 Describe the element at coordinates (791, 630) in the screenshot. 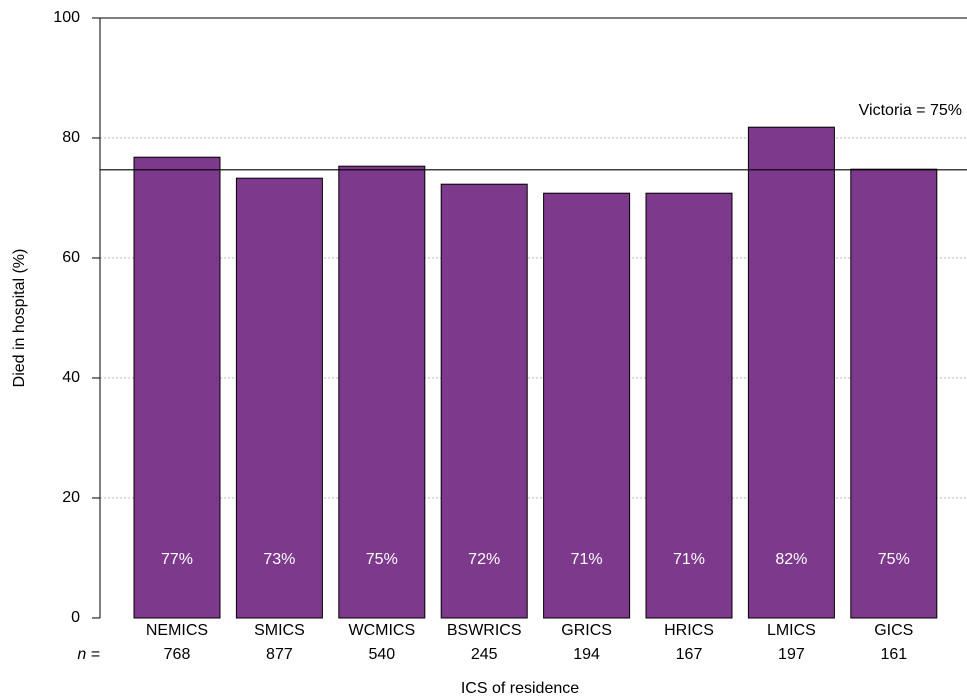

I see `x-tick-label: LMICS` at that location.